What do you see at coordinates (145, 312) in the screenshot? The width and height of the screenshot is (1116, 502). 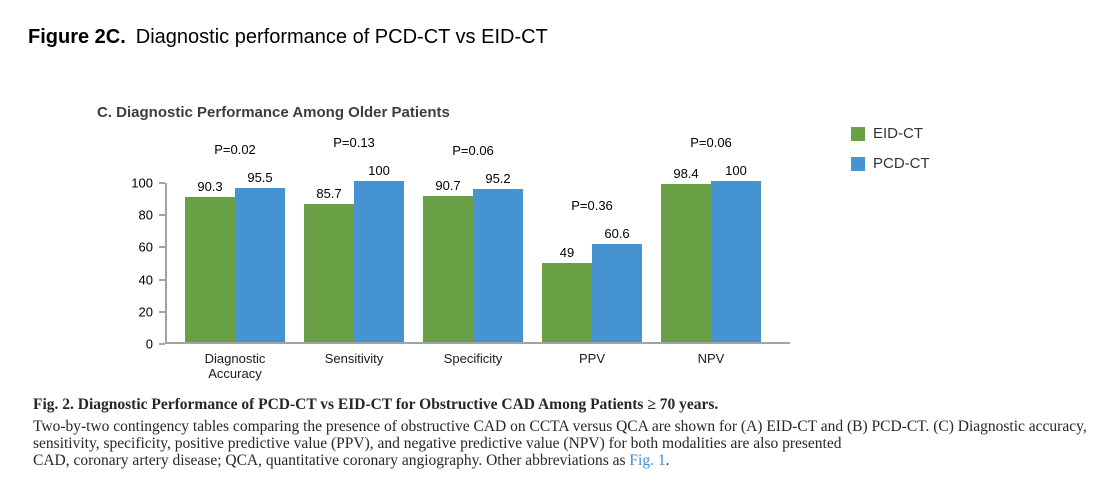 I see `y-tick-label-20: 20` at bounding box center [145, 312].